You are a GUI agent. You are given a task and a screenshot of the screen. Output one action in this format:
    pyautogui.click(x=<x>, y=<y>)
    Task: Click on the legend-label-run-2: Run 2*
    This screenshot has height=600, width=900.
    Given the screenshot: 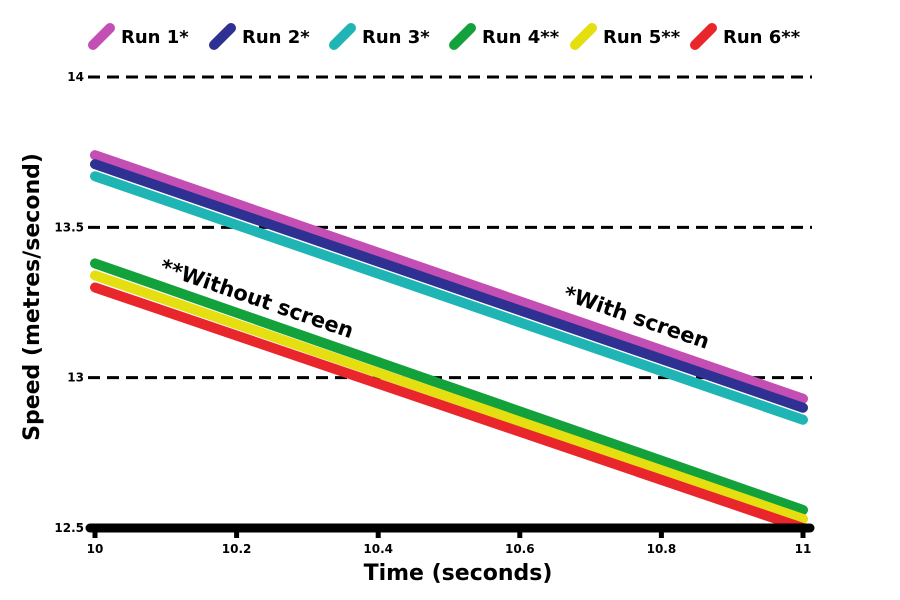 What is the action you would take?
    pyautogui.click(x=276, y=37)
    